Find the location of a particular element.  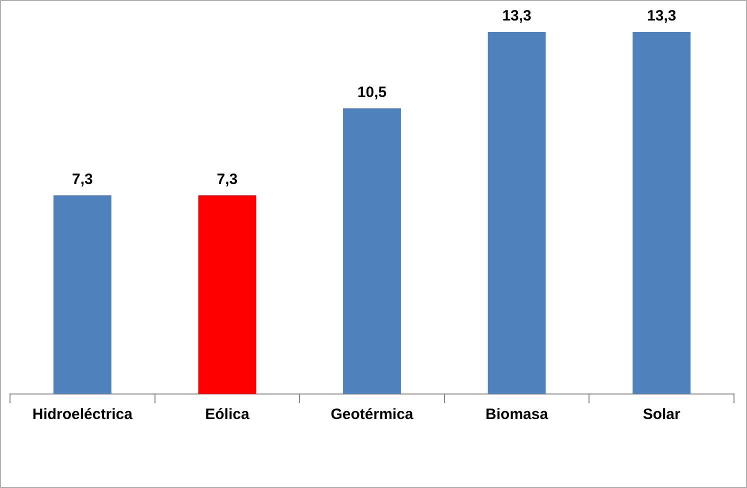

x-tick-label: Hidroeléctrica is located at coordinates (83, 415).